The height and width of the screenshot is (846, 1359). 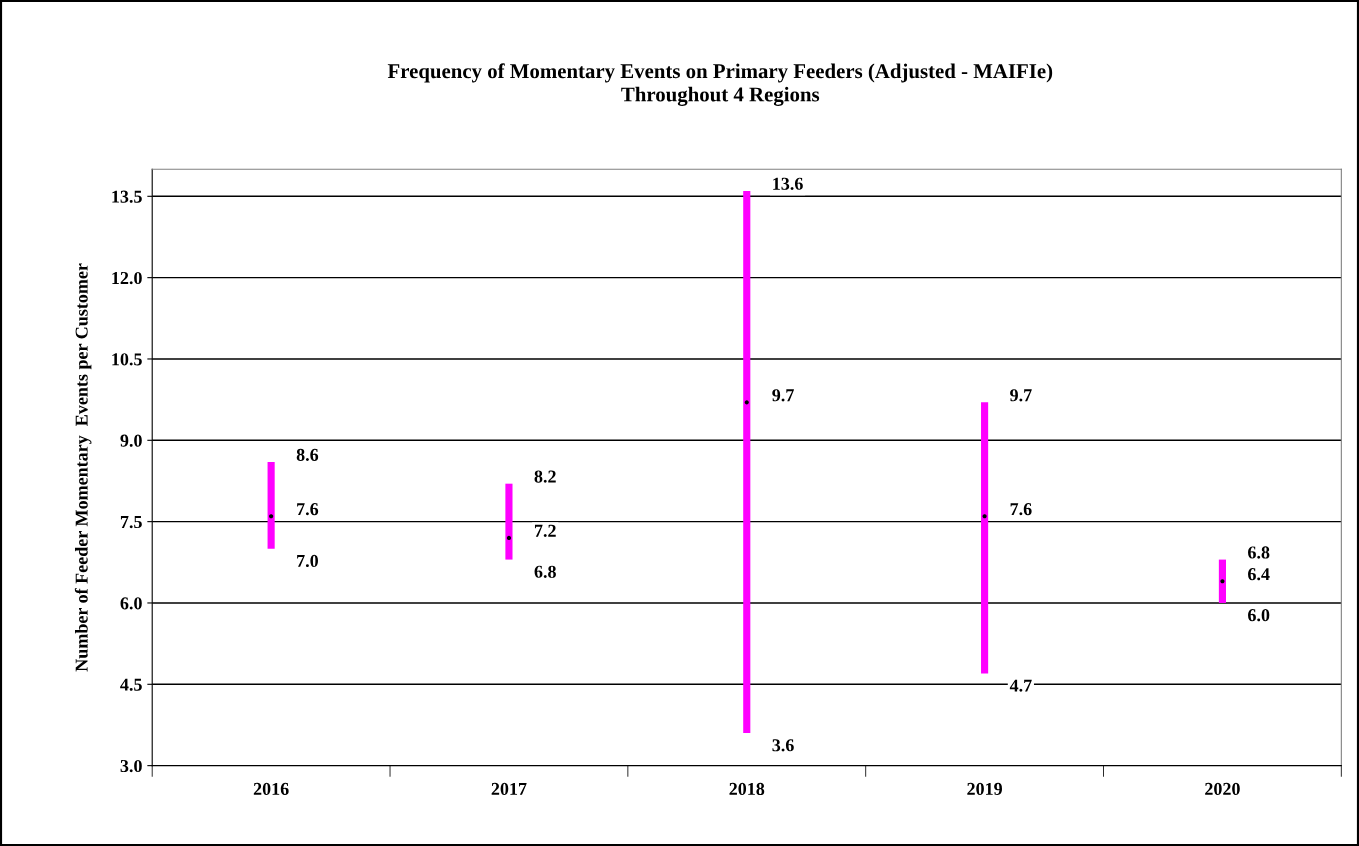 What do you see at coordinates (307, 561) in the screenshot?
I see `annotation: 7.0` at bounding box center [307, 561].